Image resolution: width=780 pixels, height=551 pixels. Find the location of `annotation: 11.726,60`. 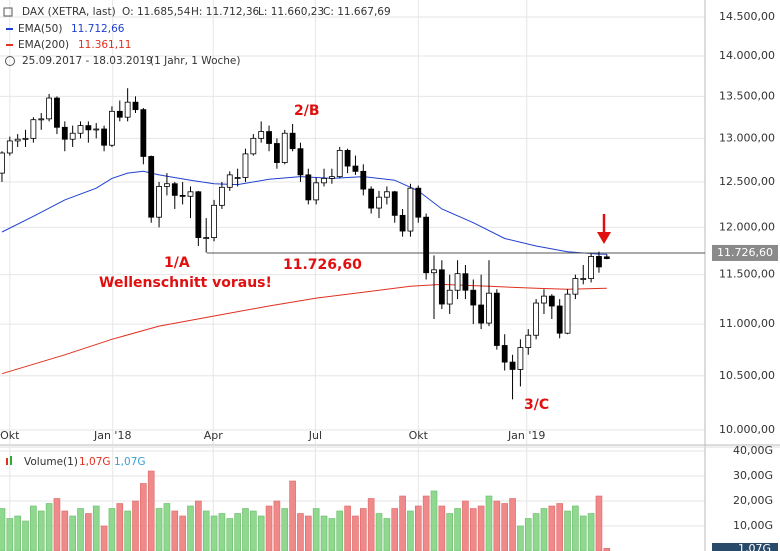

annotation: 11.726,60 is located at coordinates (322, 265).